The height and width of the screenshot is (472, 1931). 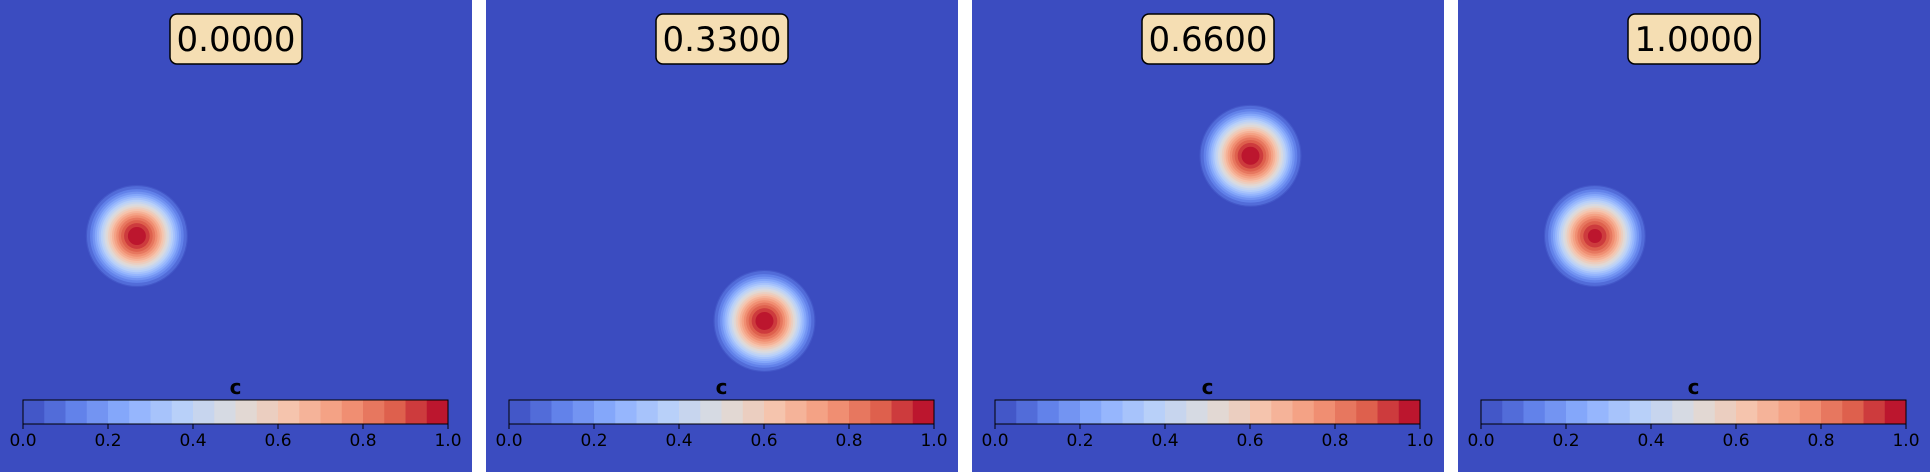 I want to click on chart-title: 0.0000, so click(x=236, y=40).